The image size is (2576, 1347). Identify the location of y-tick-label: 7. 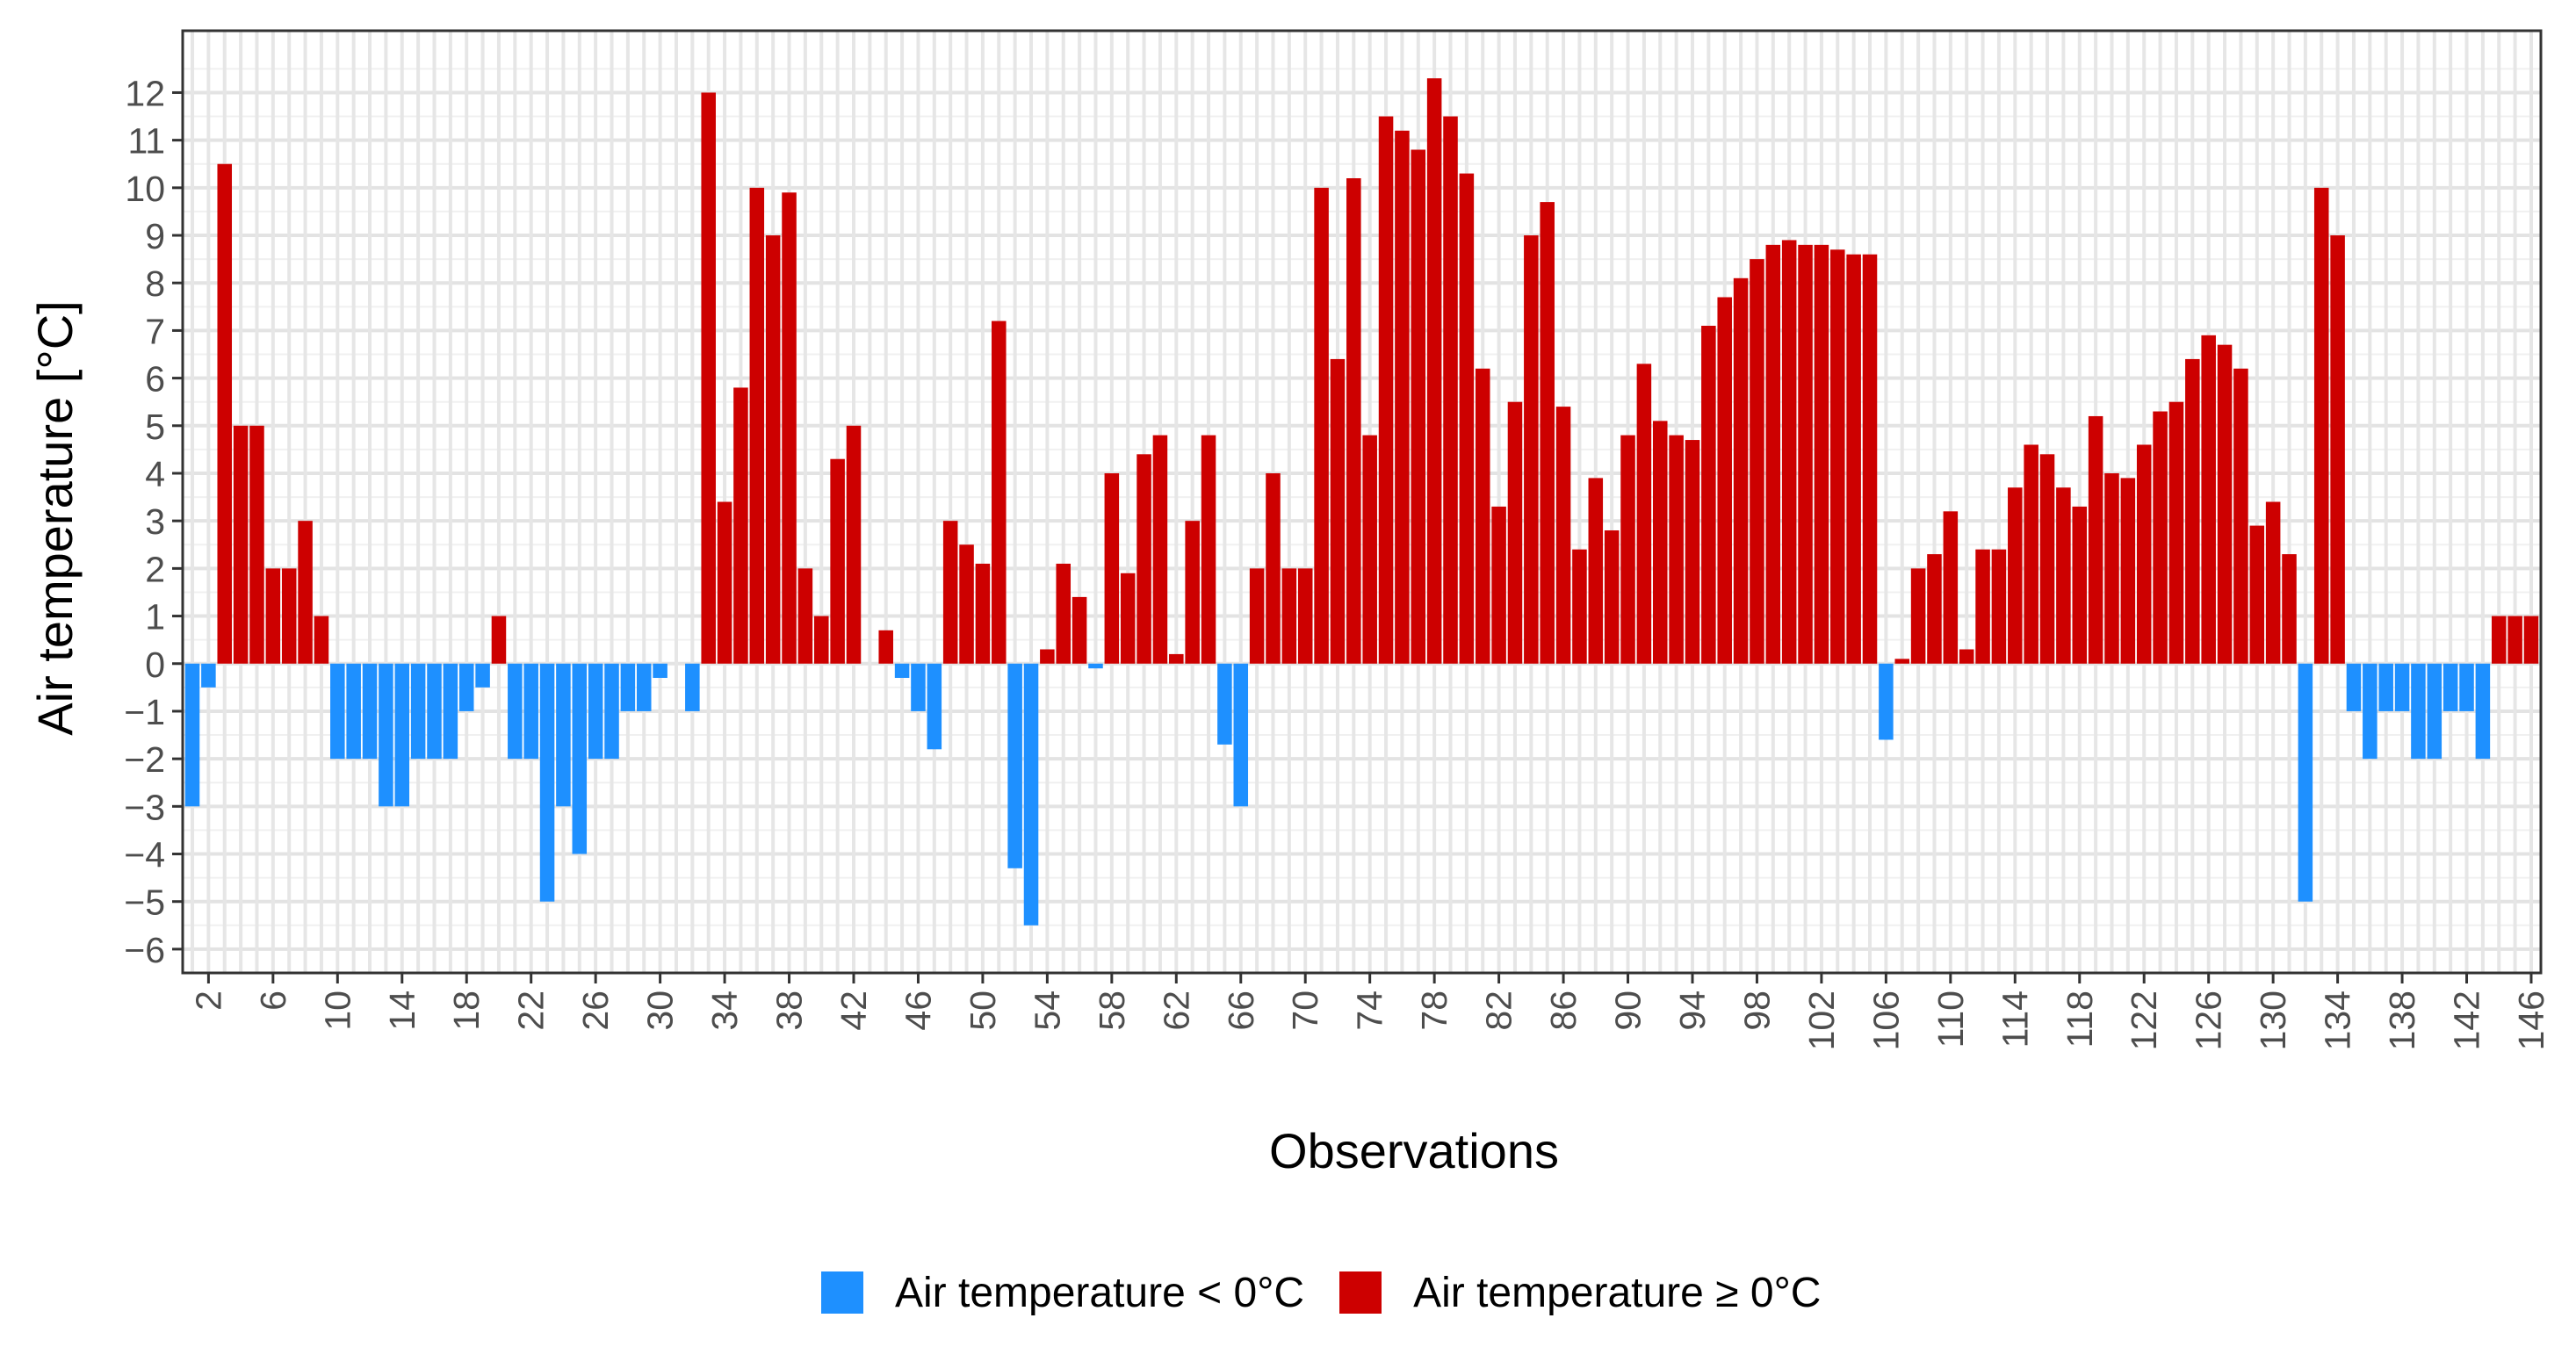
(155, 331).